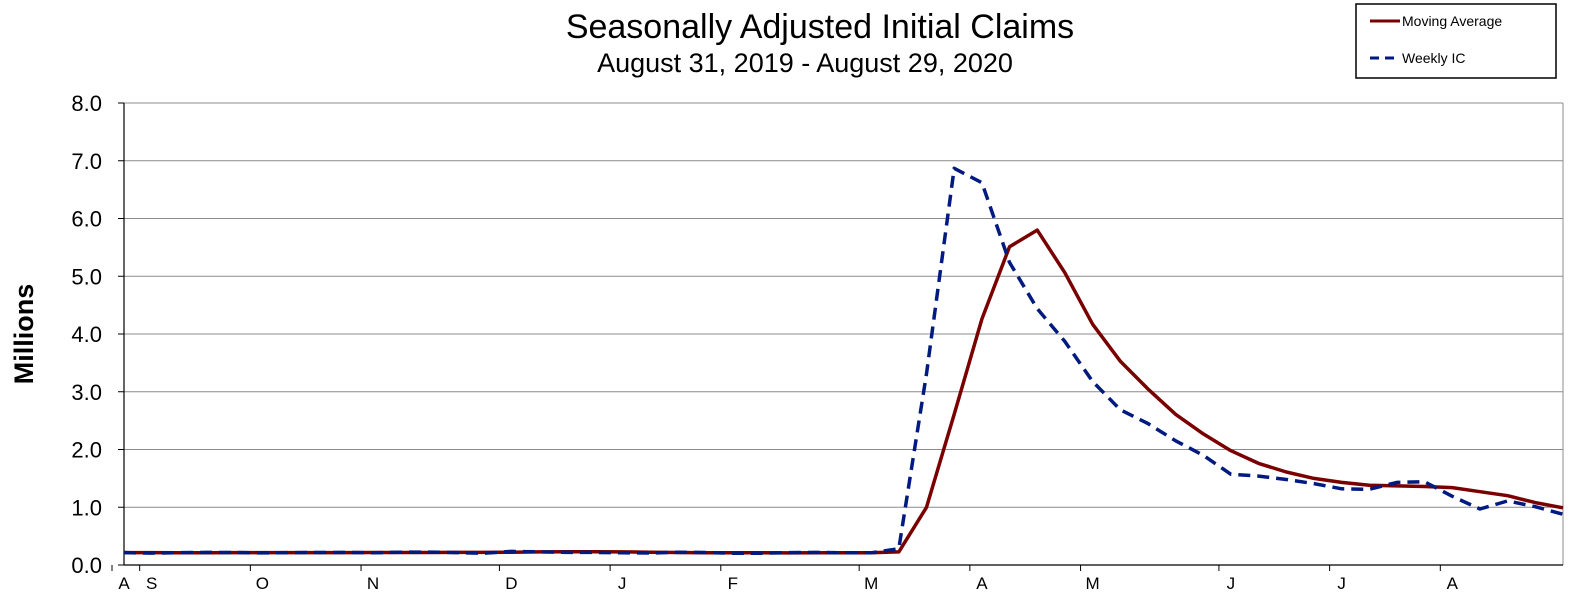  I want to click on legend-label-moving-average: Moving Average, so click(1452, 21).